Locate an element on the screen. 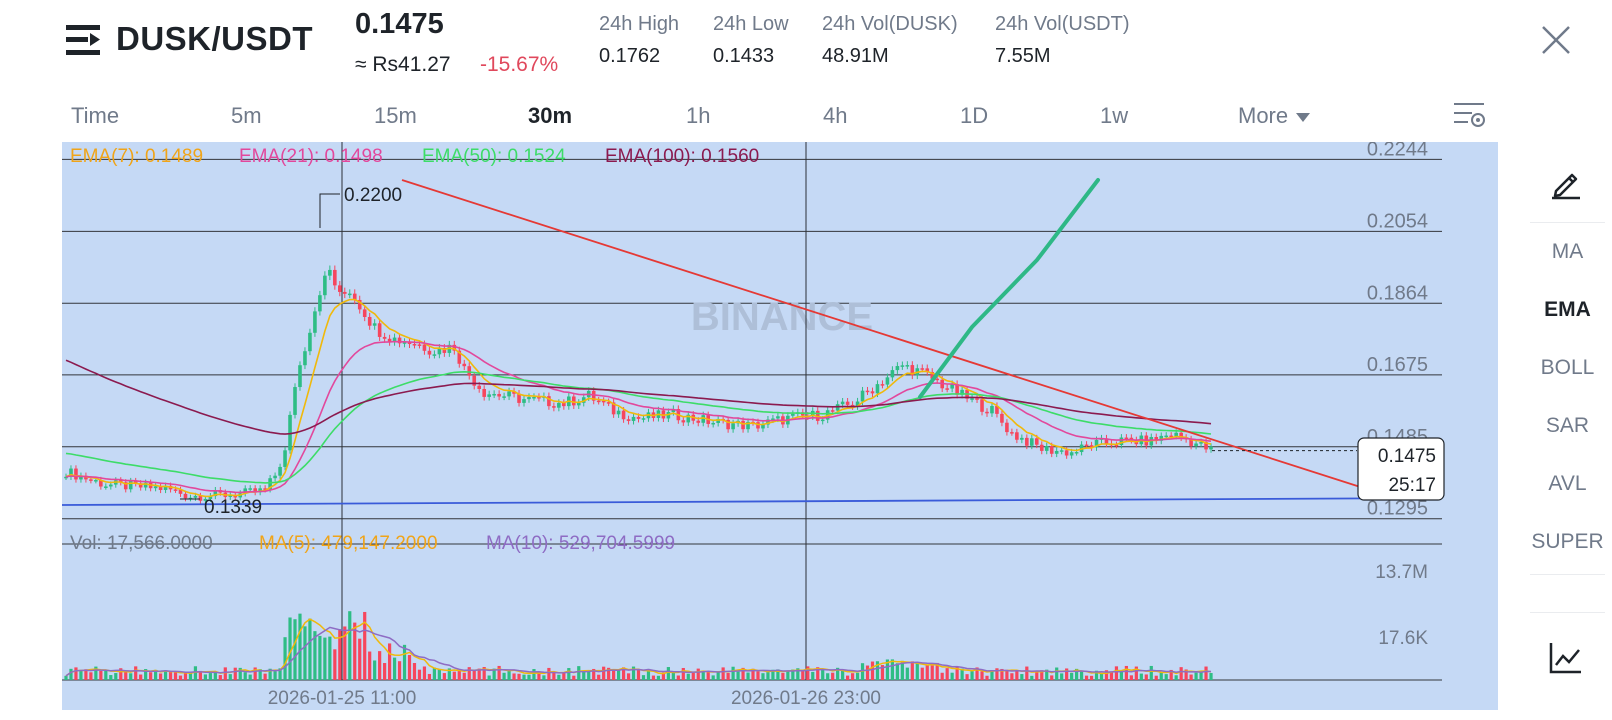 This screenshot has height=720, width=1612. menu-icon is located at coordinates (84, 40).